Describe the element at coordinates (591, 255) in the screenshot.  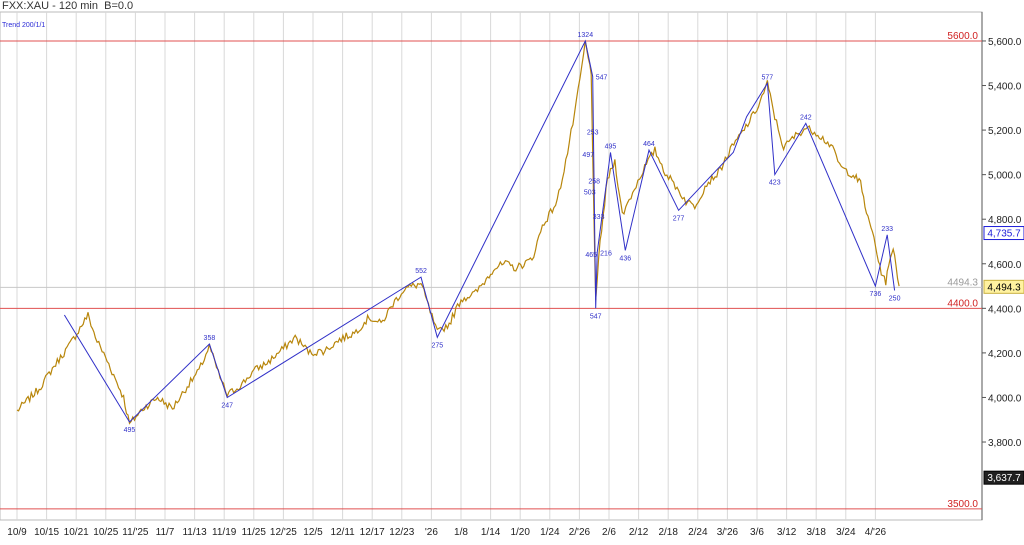
I see `zigzag-label: 465` at that location.